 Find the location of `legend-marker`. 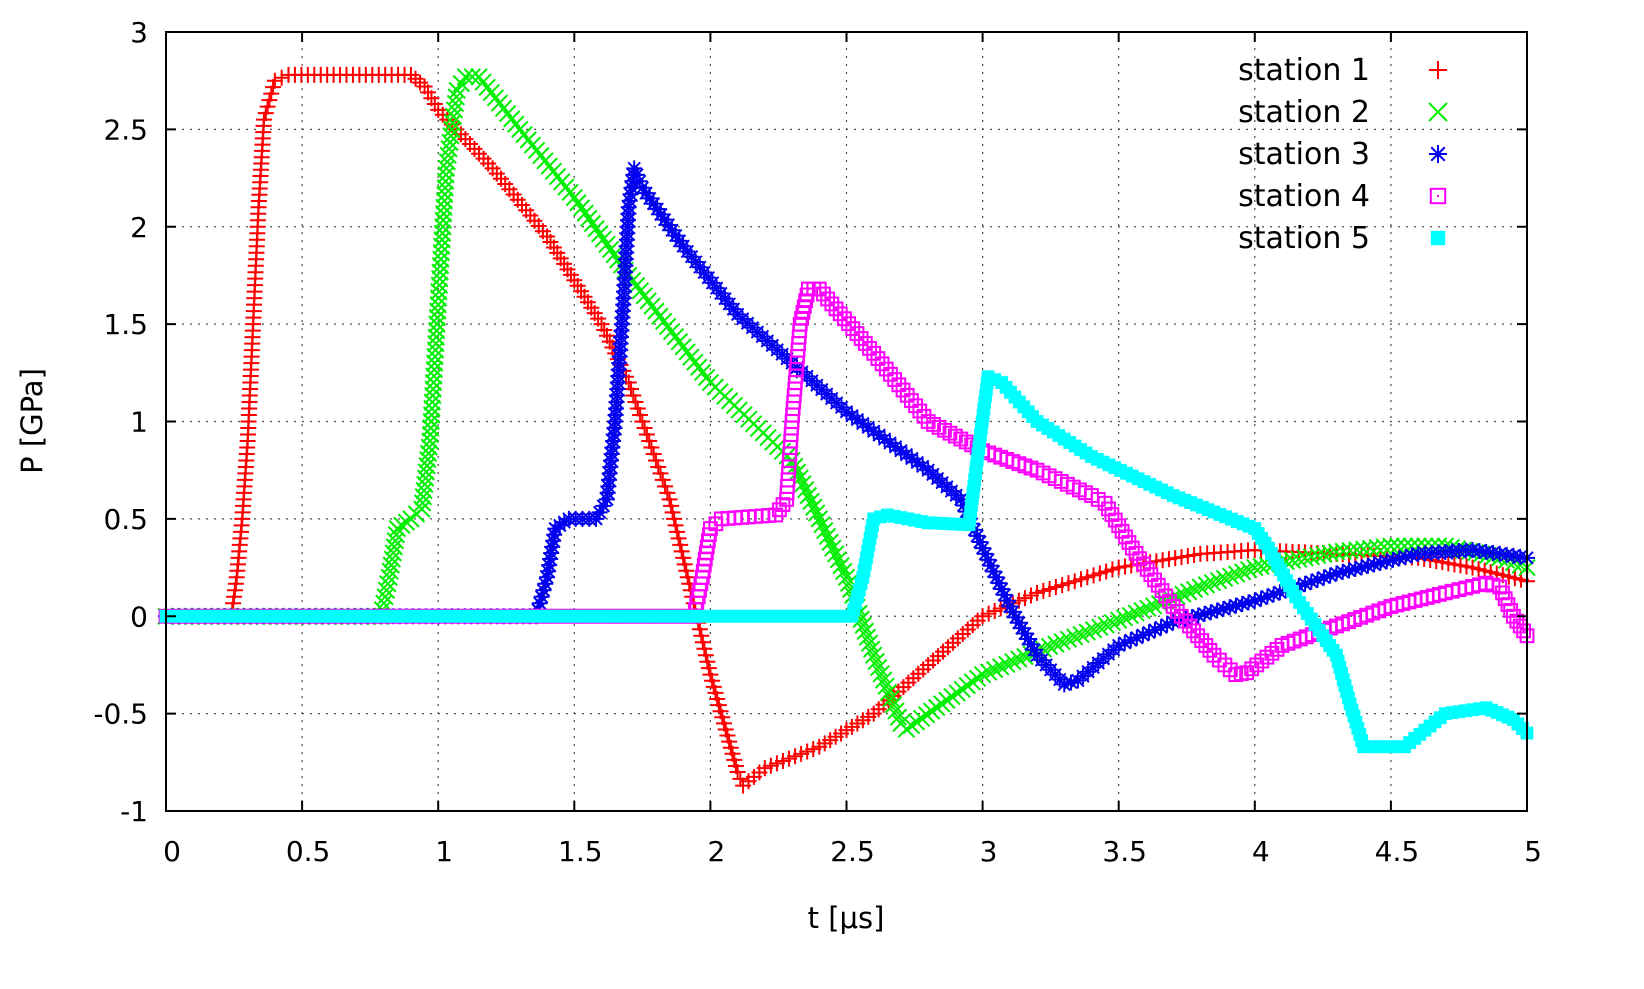

legend-marker is located at coordinates (1438, 154).